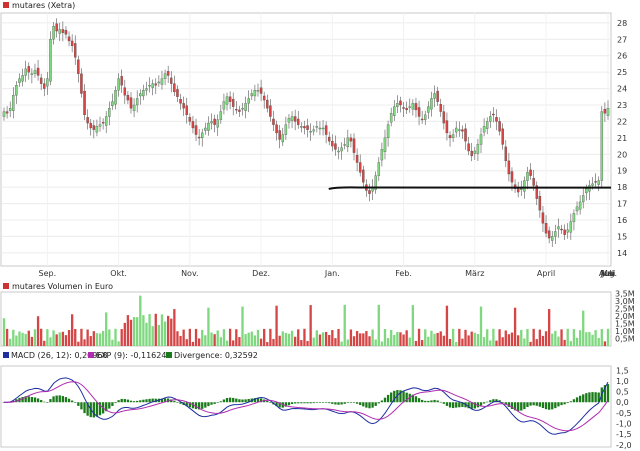 Image resolution: width=640 pixels, height=451 pixels. What do you see at coordinates (306, 319) in the screenshot?
I see `volume-plot-frame` at bounding box center [306, 319].